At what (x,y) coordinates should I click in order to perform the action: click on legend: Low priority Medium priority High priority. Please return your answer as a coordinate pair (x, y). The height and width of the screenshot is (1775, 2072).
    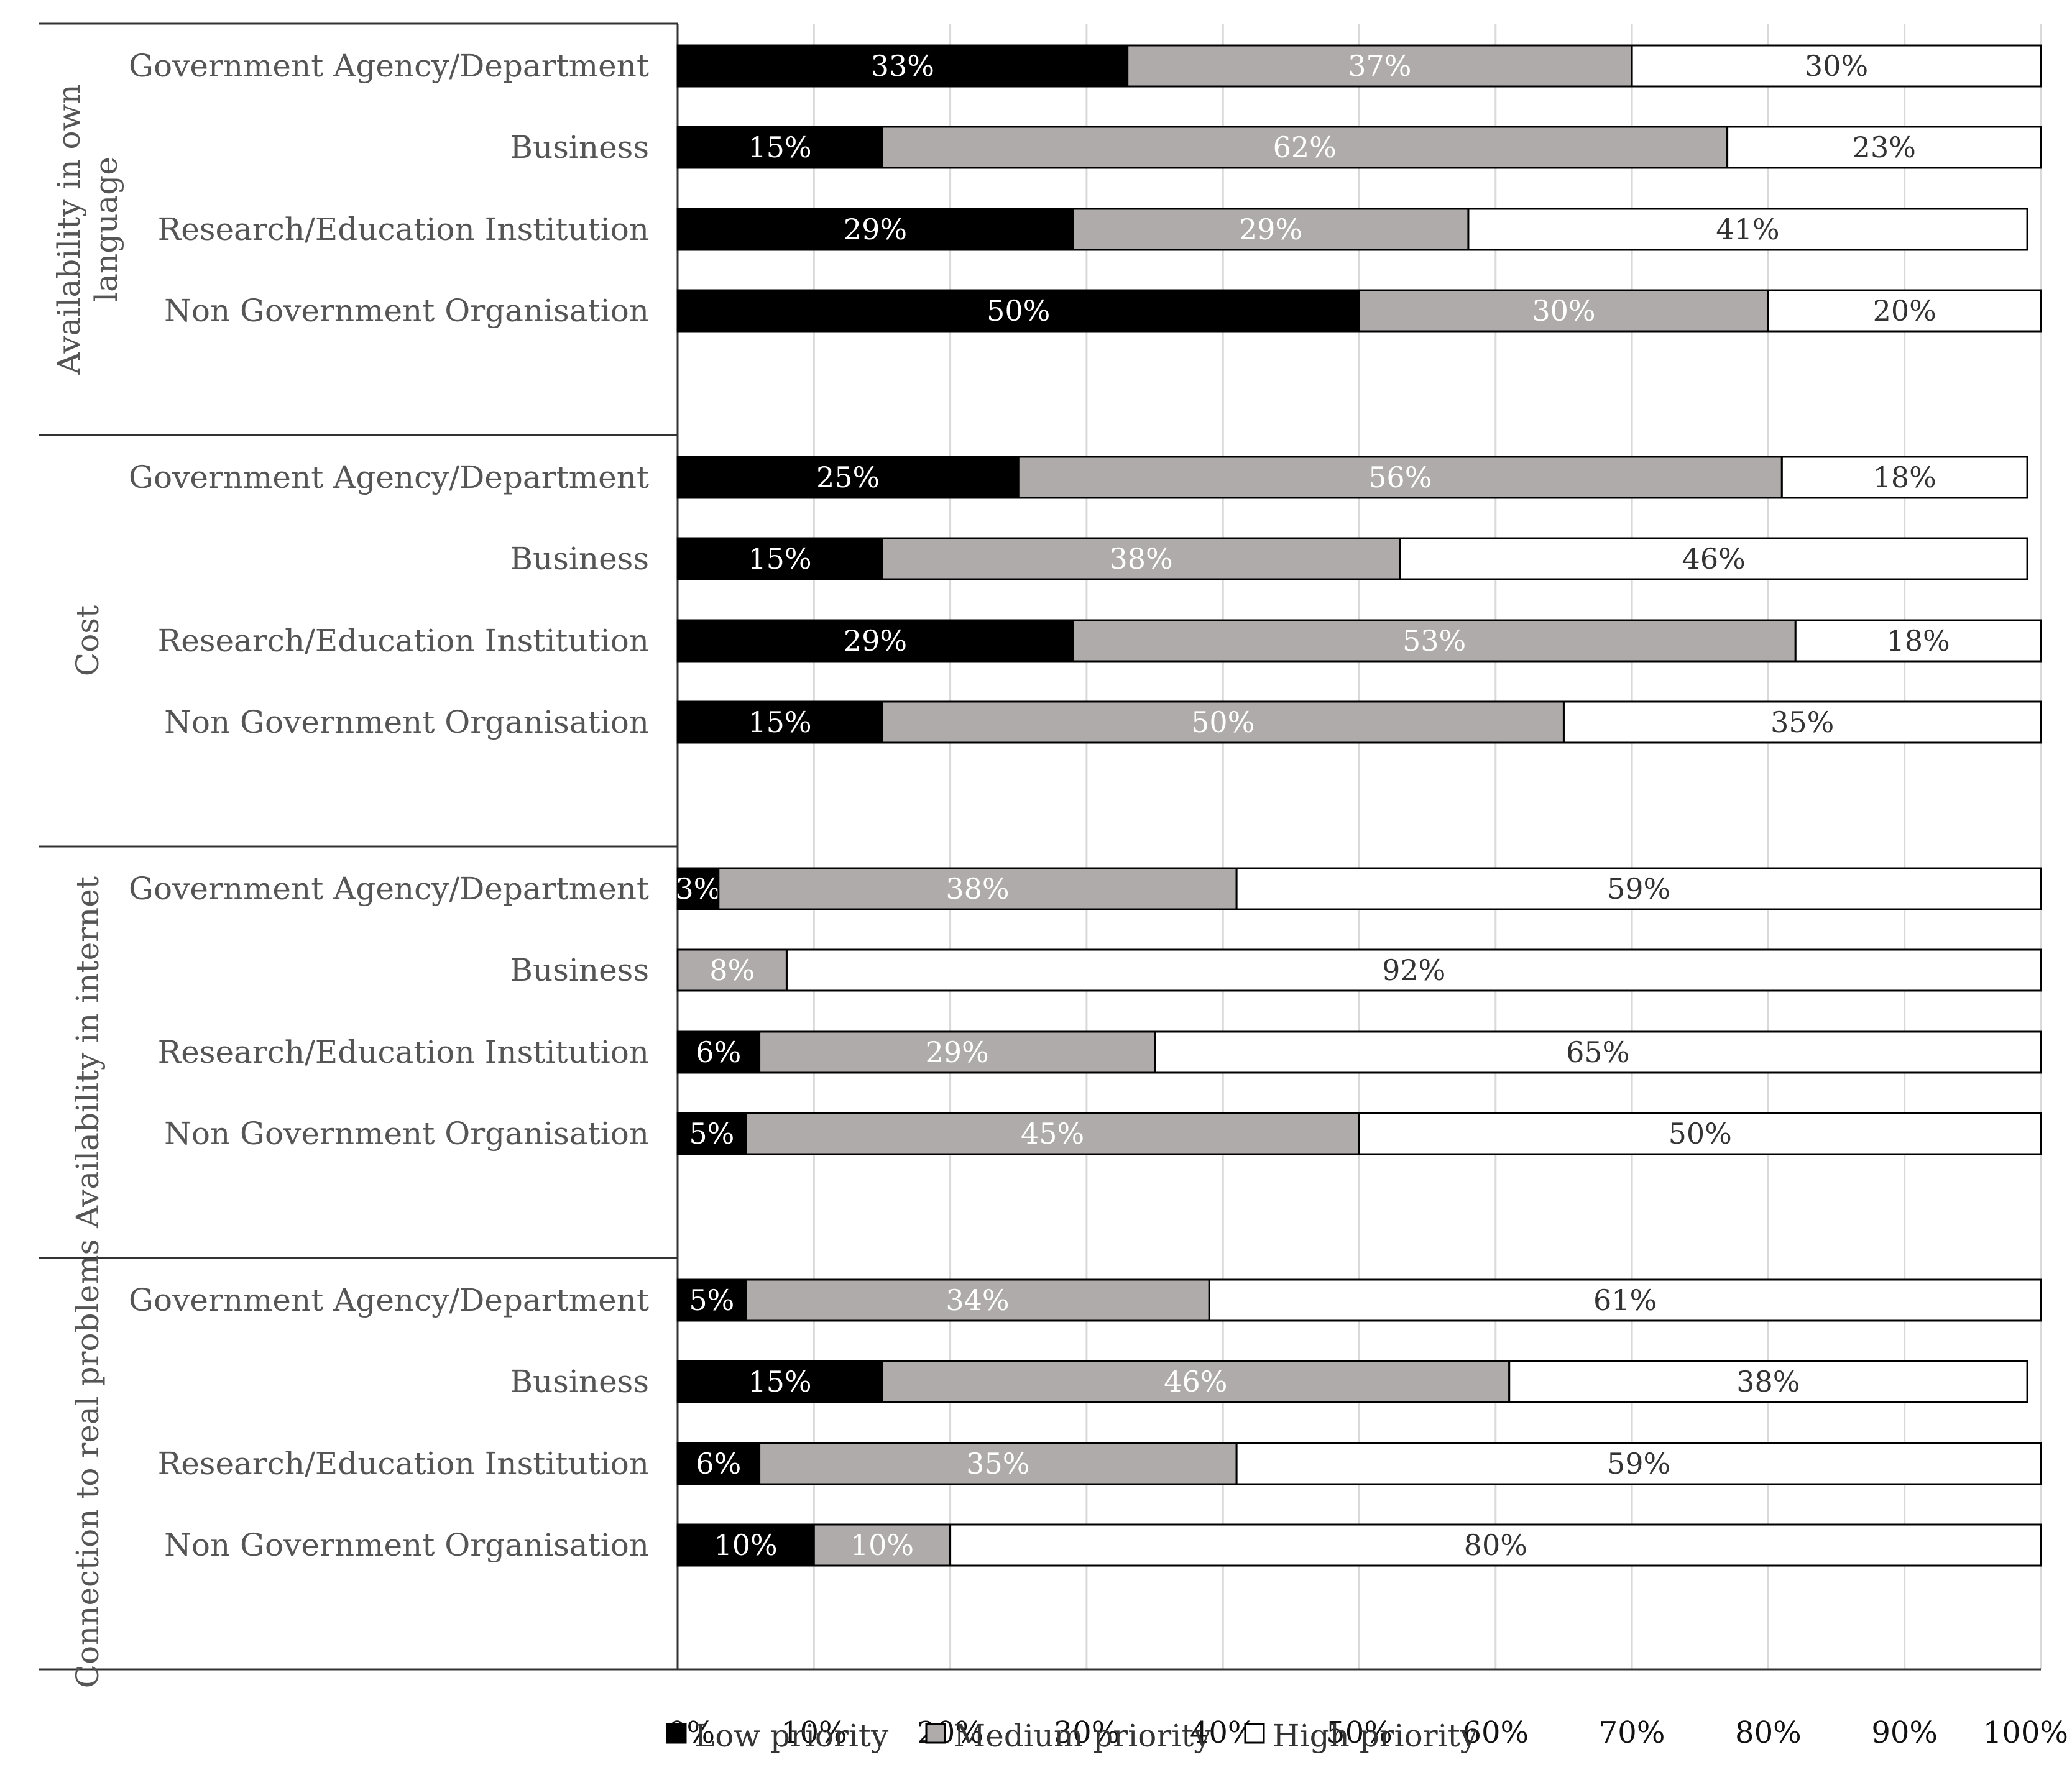
    Looking at the image, I should click on (1072, 1736).